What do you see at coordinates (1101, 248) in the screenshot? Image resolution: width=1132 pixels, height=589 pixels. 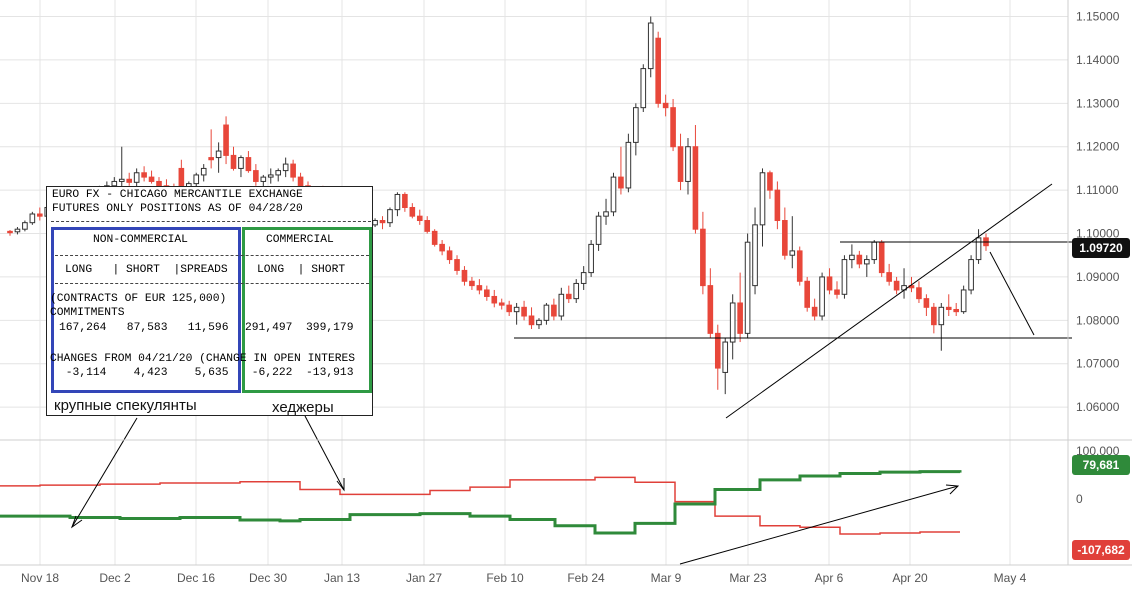 I see `last-price-tag: 1.09720` at bounding box center [1101, 248].